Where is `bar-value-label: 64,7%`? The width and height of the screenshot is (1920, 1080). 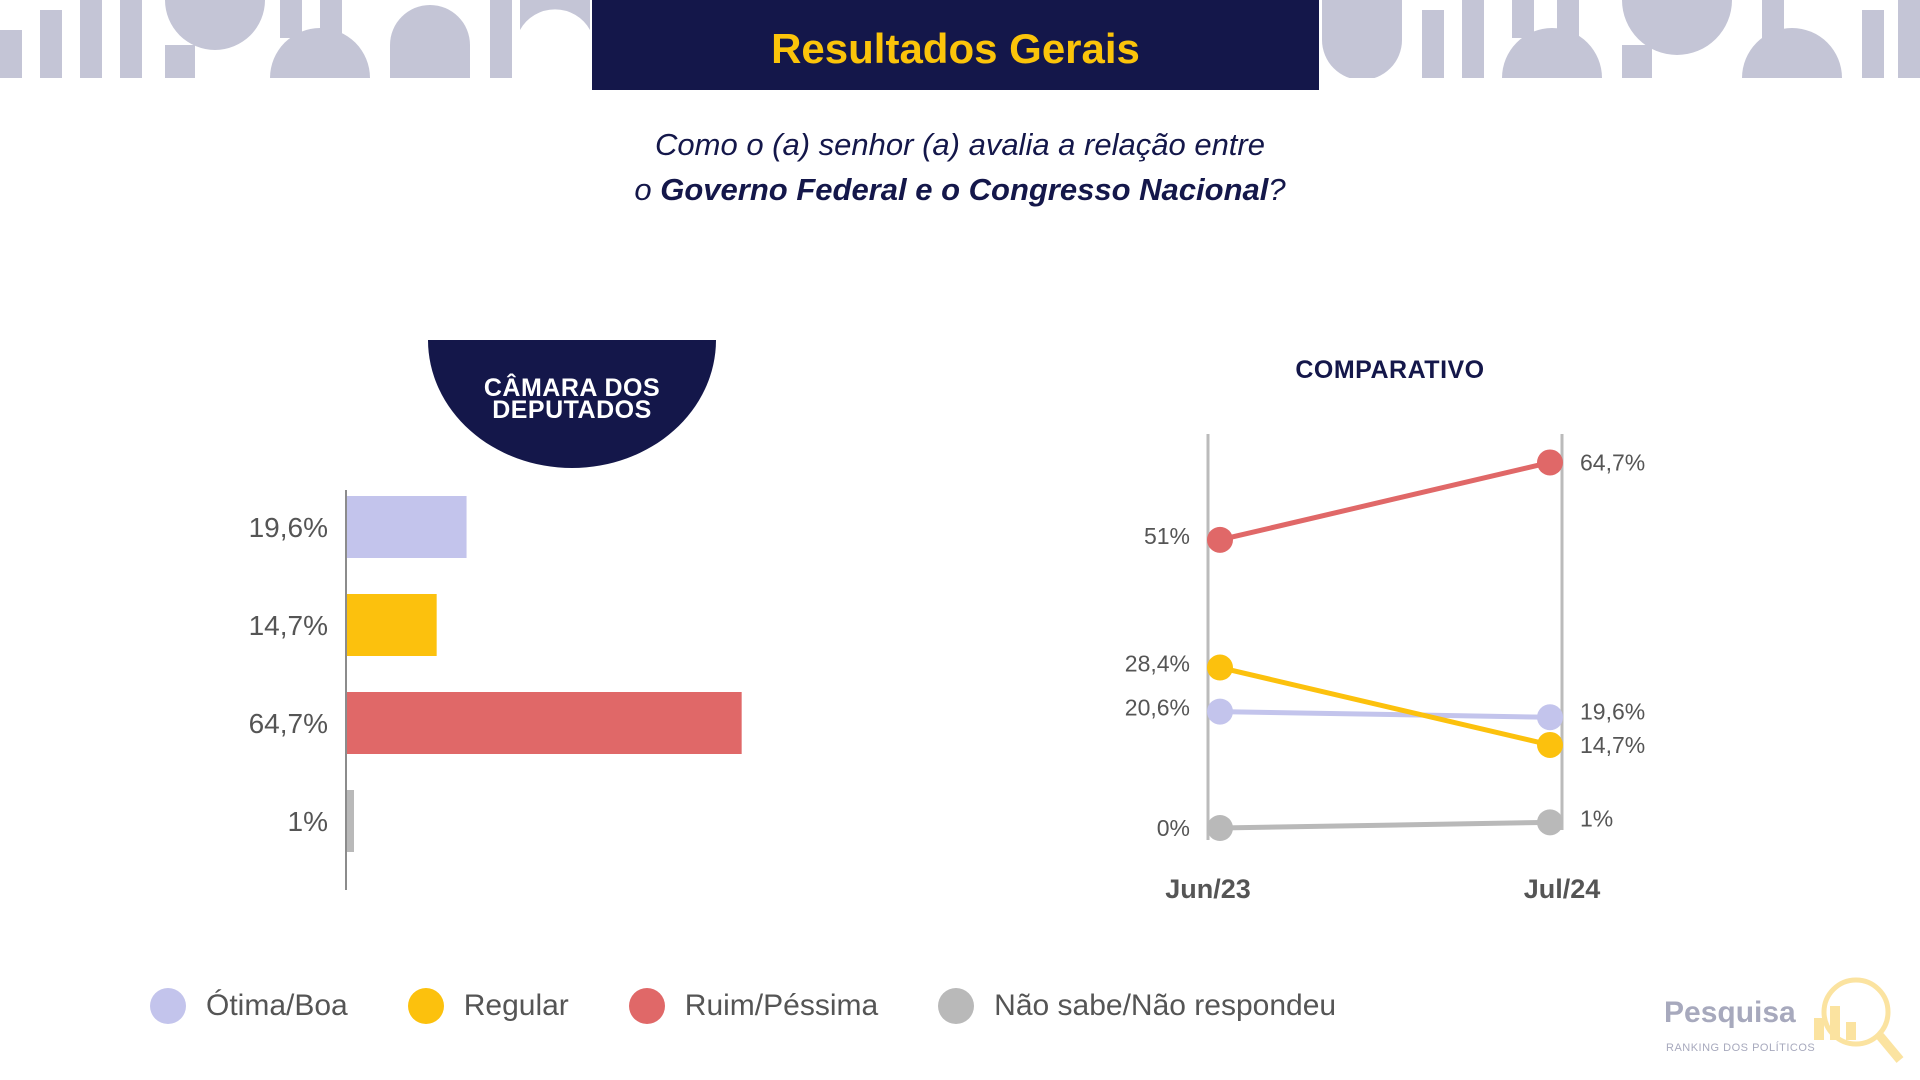
bar-value-label: 64,7% is located at coordinates (288, 723).